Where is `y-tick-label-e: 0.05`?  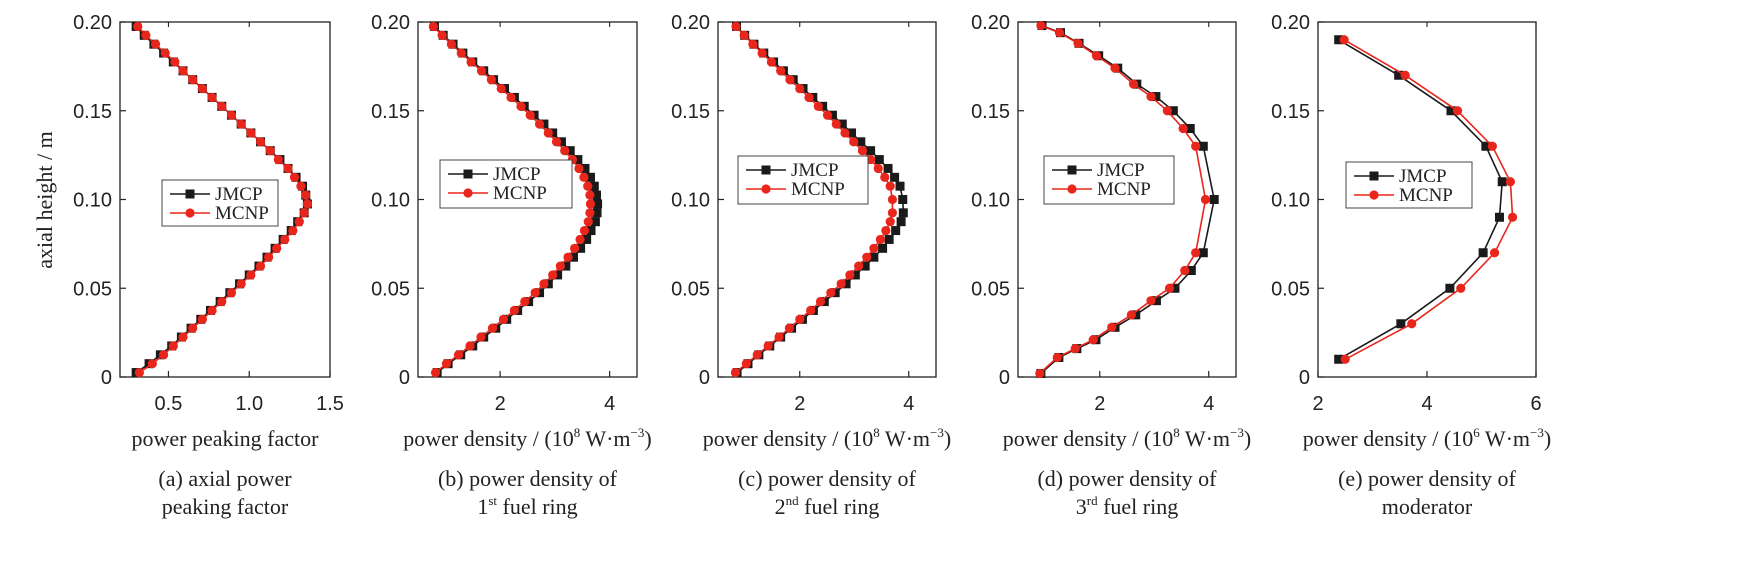 y-tick-label-e: 0.05 is located at coordinates (1290, 289).